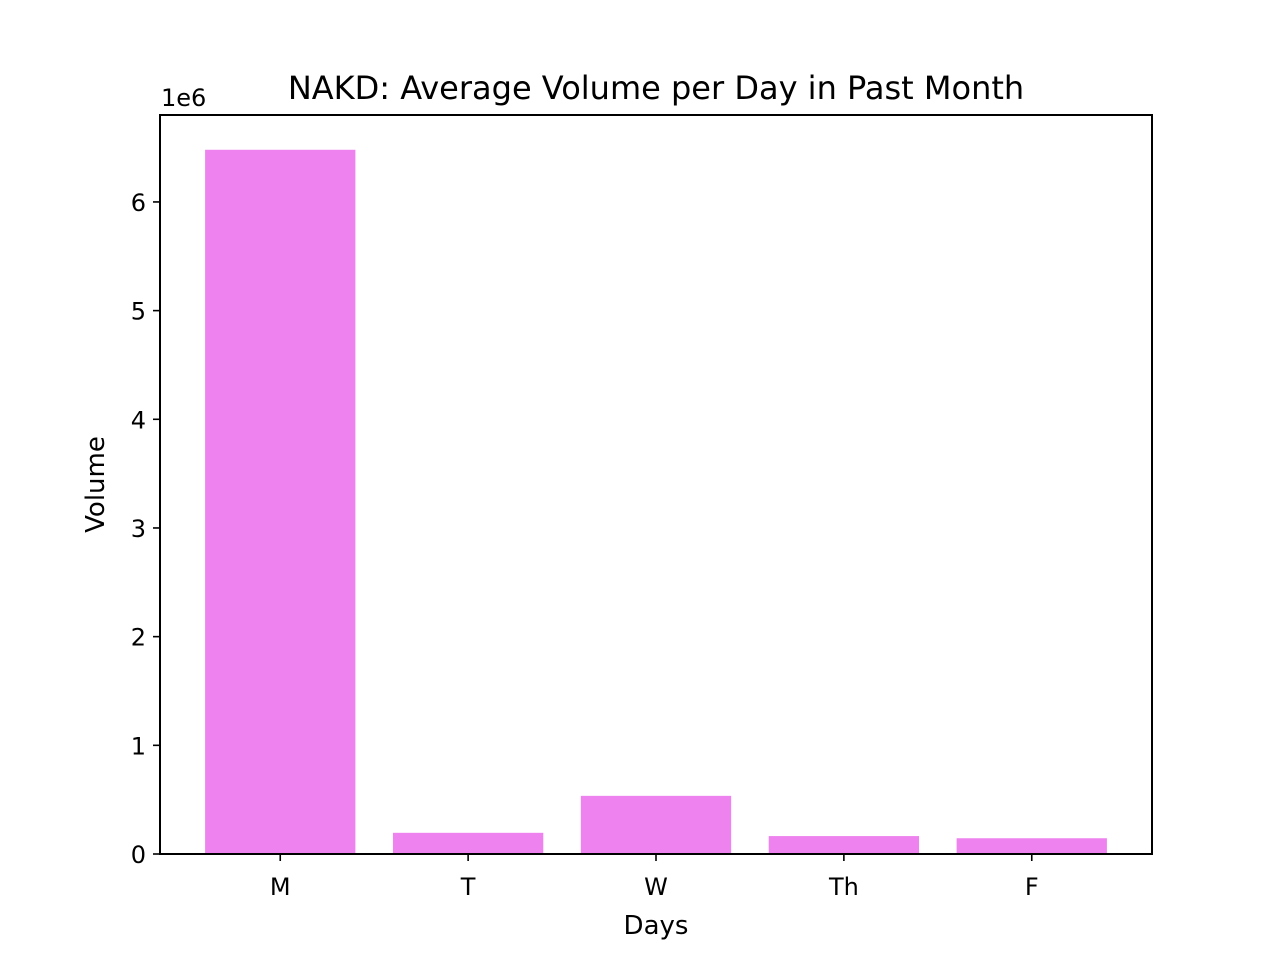 The height and width of the screenshot is (960, 1280). What do you see at coordinates (468, 887) in the screenshot?
I see `x-tick-label: T` at bounding box center [468, 887].